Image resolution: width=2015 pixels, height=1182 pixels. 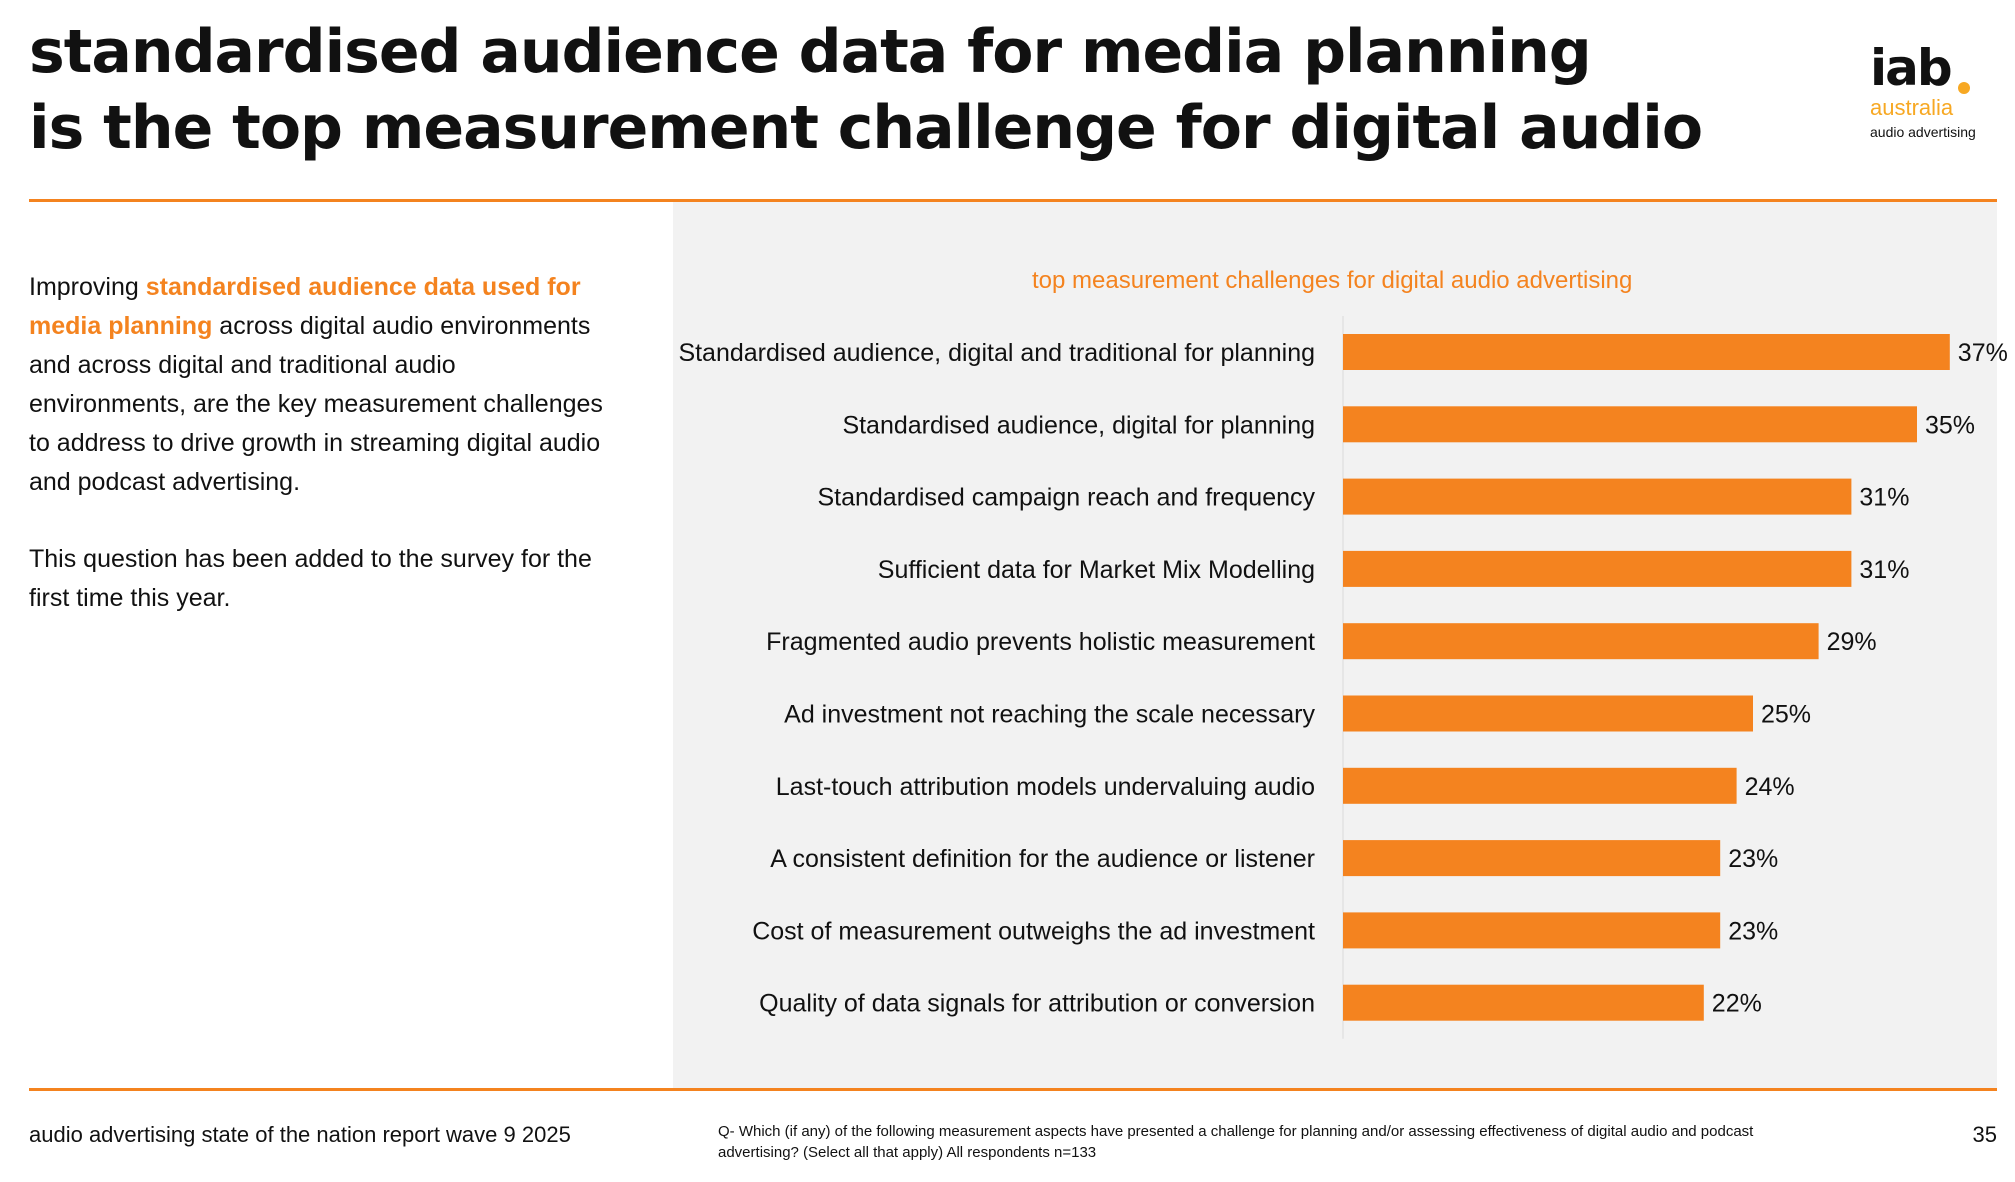 I want to click on logo-country: australia, so click(x=1912, y=107).